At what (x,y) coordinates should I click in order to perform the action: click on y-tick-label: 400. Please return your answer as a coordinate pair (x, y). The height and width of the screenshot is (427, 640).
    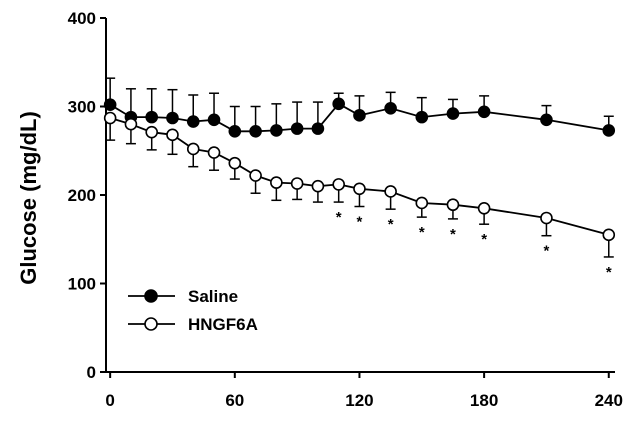
    Looking at the image, I should click on (82, 18).